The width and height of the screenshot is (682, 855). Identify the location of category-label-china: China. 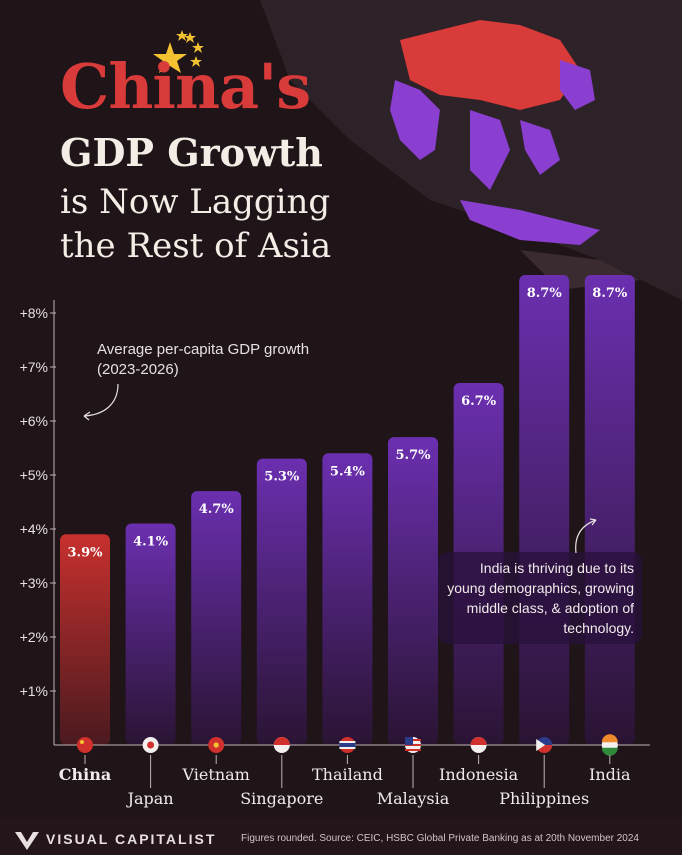
(85, 774).